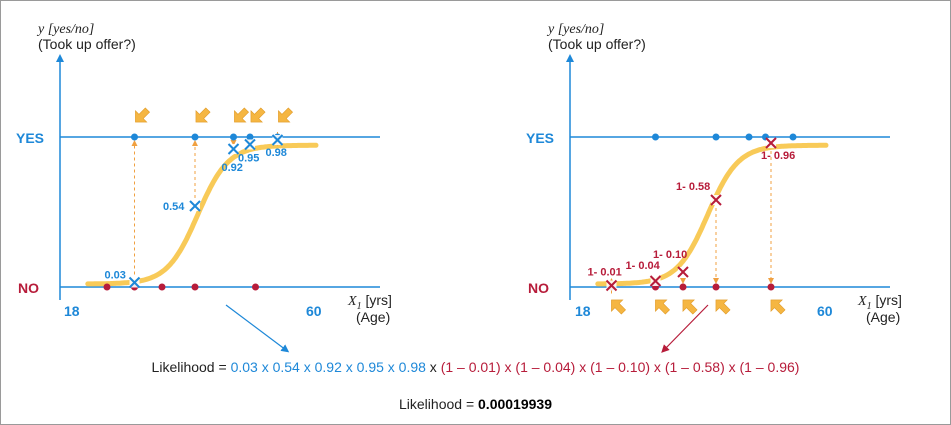 Image resolution: width=951 pixels, height=425 pixels. I want to click on probability-label: 1- 0.01, so click(605, 273).